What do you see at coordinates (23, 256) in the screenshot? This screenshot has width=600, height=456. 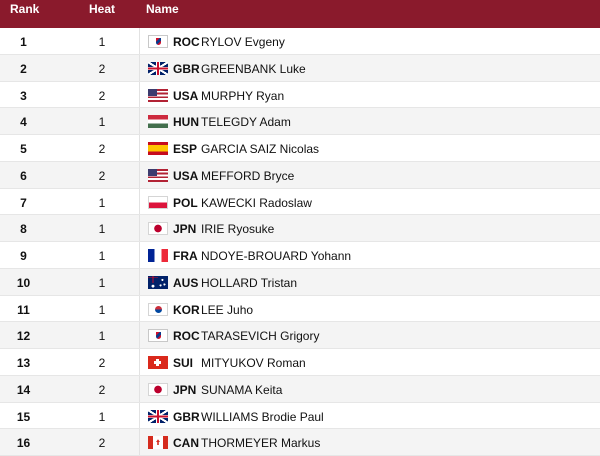 I see `rank-cell: 9` at bounding box center [23, 256].